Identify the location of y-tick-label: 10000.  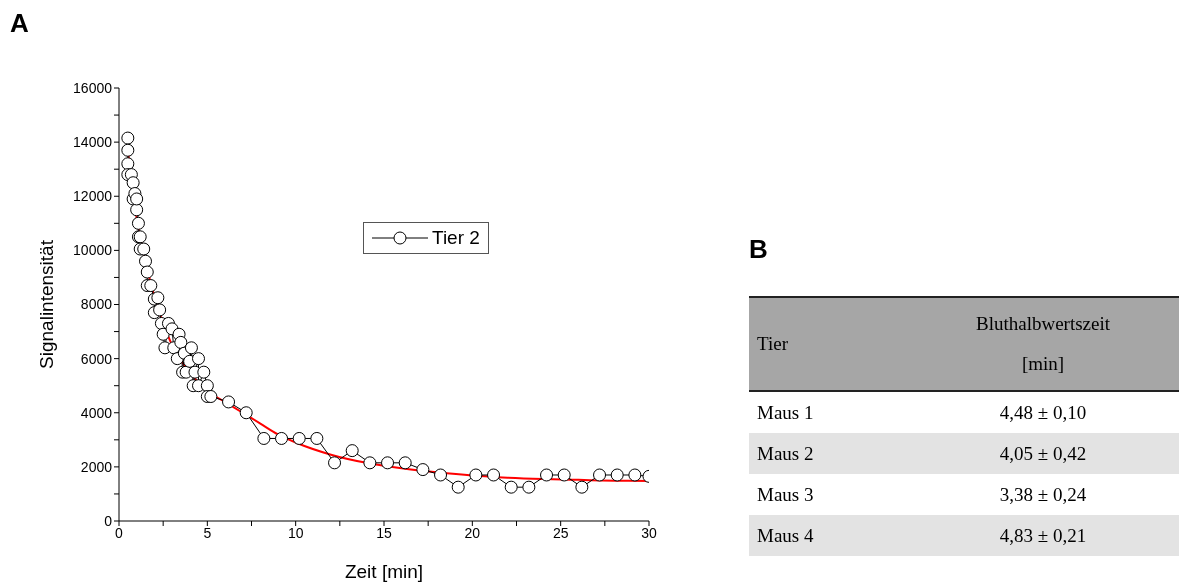
(93, 250).